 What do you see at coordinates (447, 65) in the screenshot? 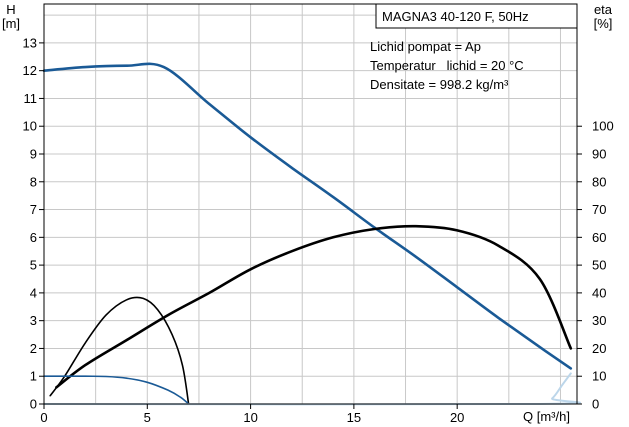
I see `info-temperature: Temperatur lichid = 20 °C` at bounding box center [447, 65].